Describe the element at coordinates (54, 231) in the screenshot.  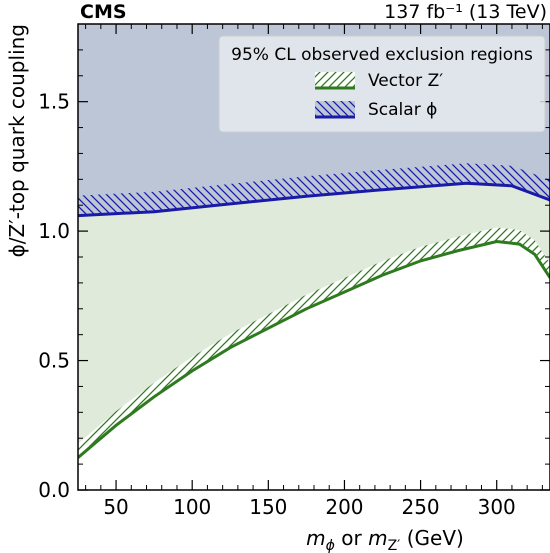
I see `y-tick-label: 1.0` at that location.